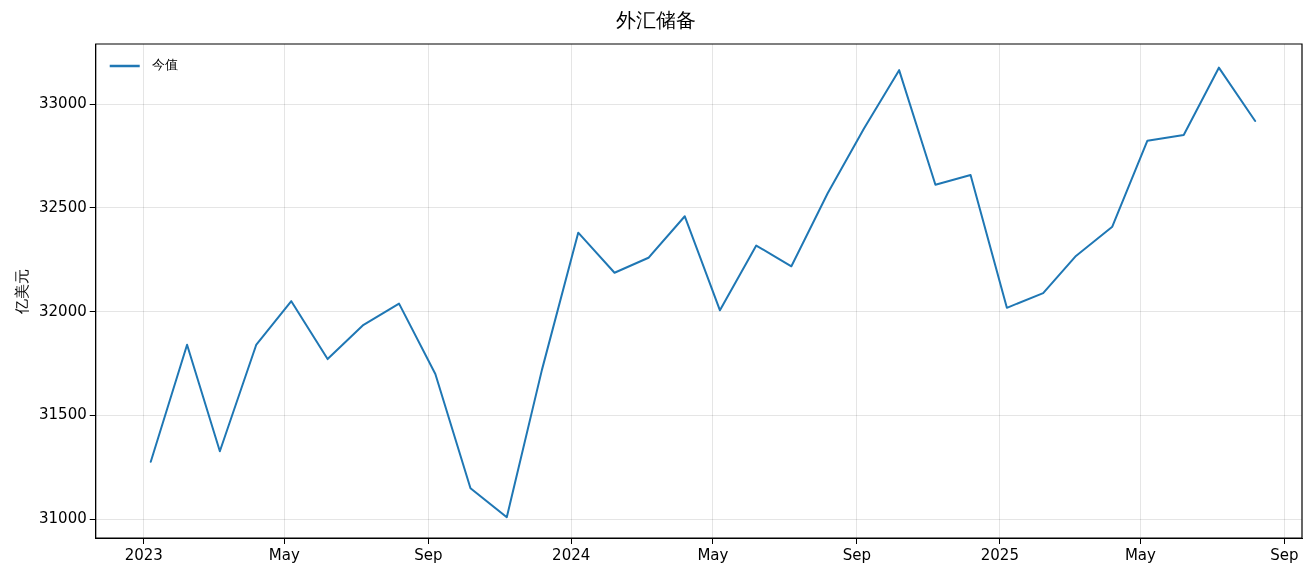 The width and height of the screenshot is (1316, 574). Describe the element at coordinates (143, 554) in the screenshot. I see `x-tick-label: 2023` at that location.